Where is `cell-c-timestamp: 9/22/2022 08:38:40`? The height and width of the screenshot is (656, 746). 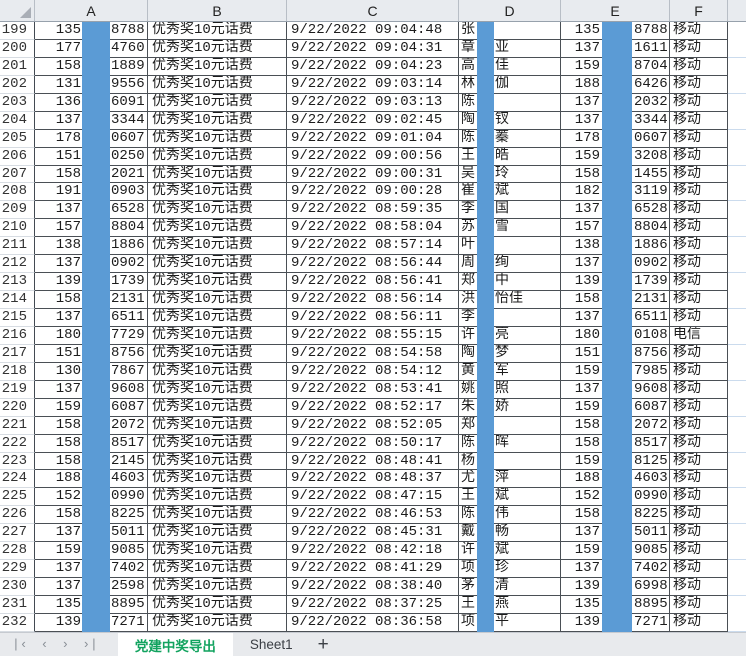
cell-c-timestamp: 9/22/2022 08:38:40 is located at coordinates (373, 587).